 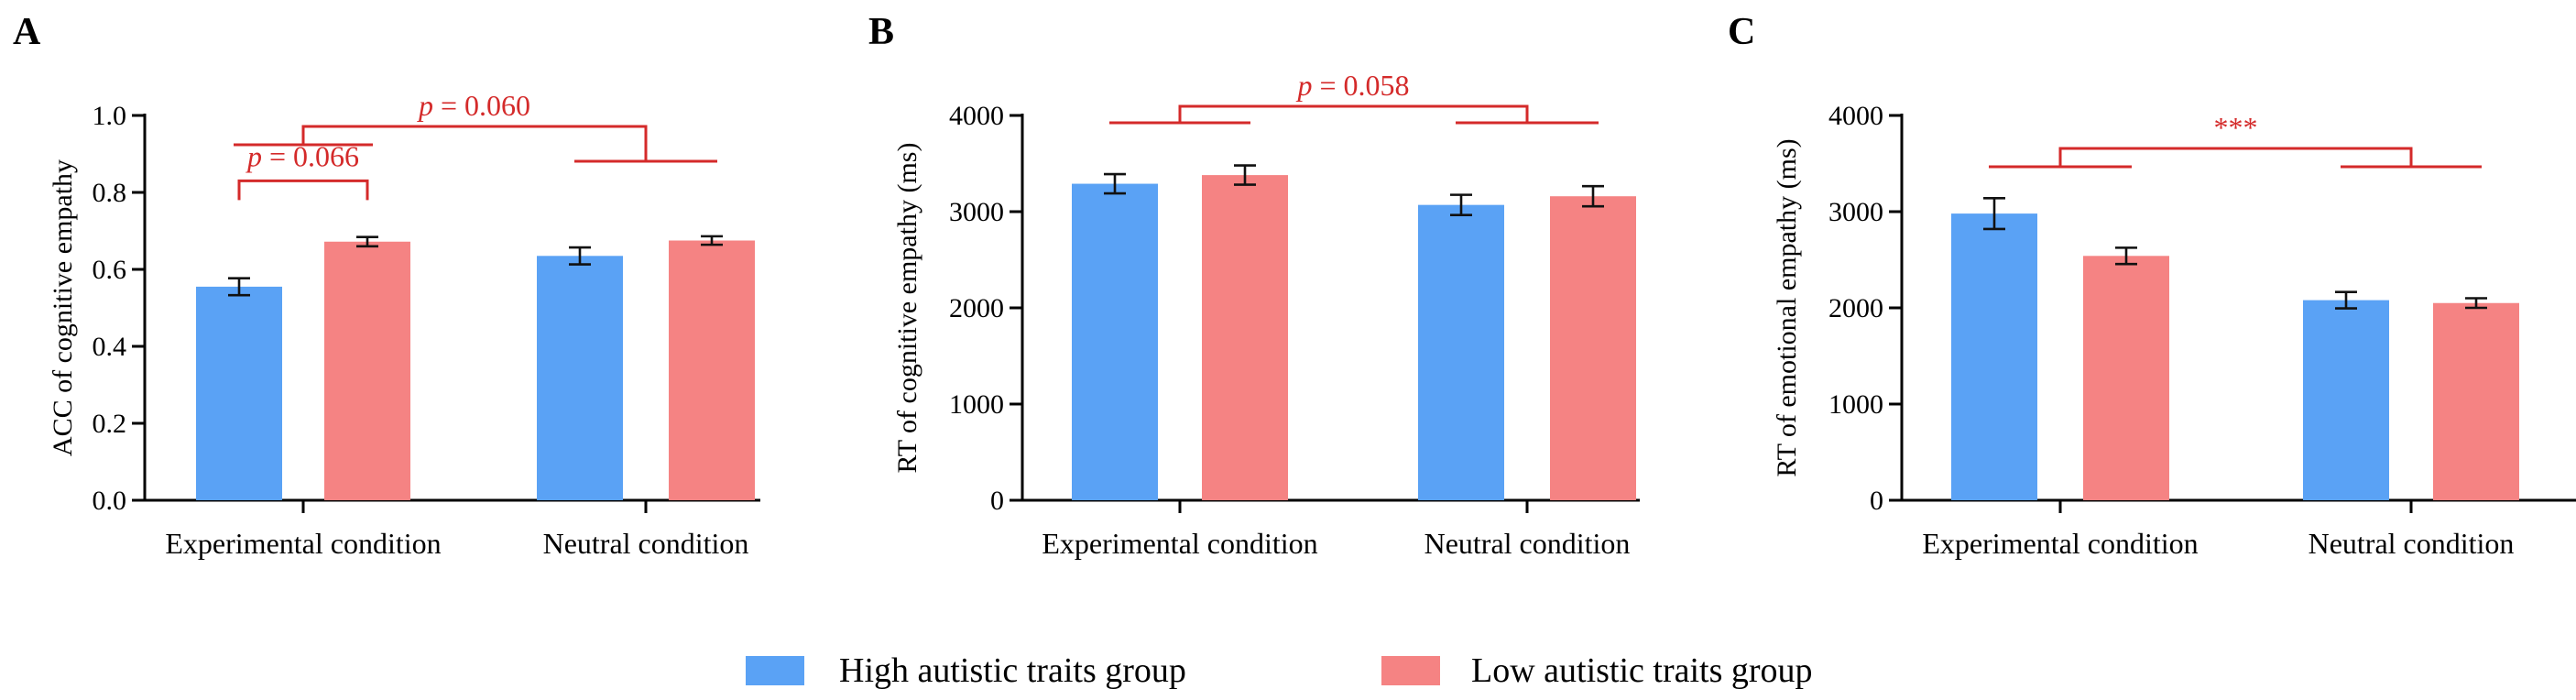 I want to click on significance-annotation: p = 0.066, so click(x=303, y=170).